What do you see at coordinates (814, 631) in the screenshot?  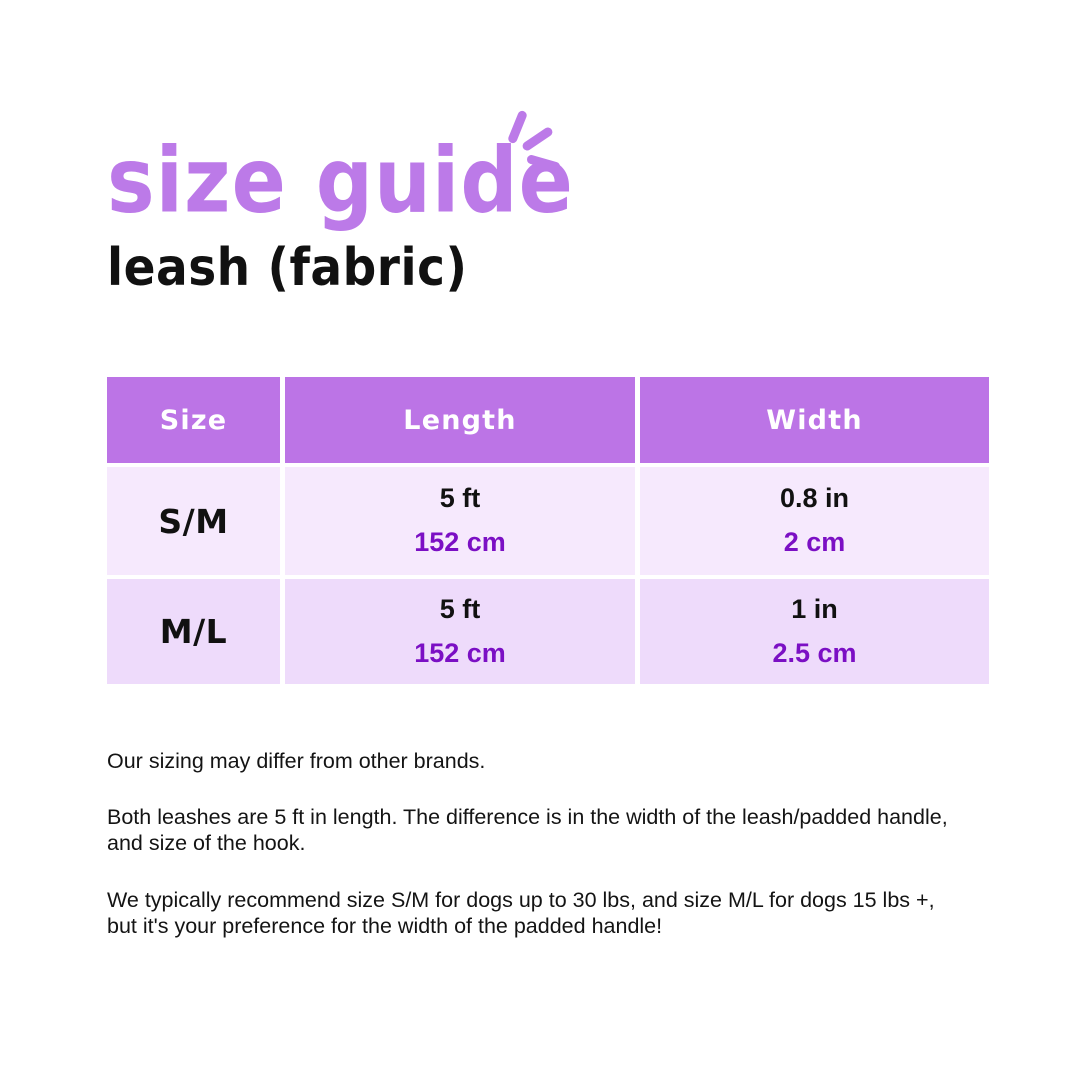 I see `cell-width: 1 in 2.5 cm` at bounding box center [814, 631].